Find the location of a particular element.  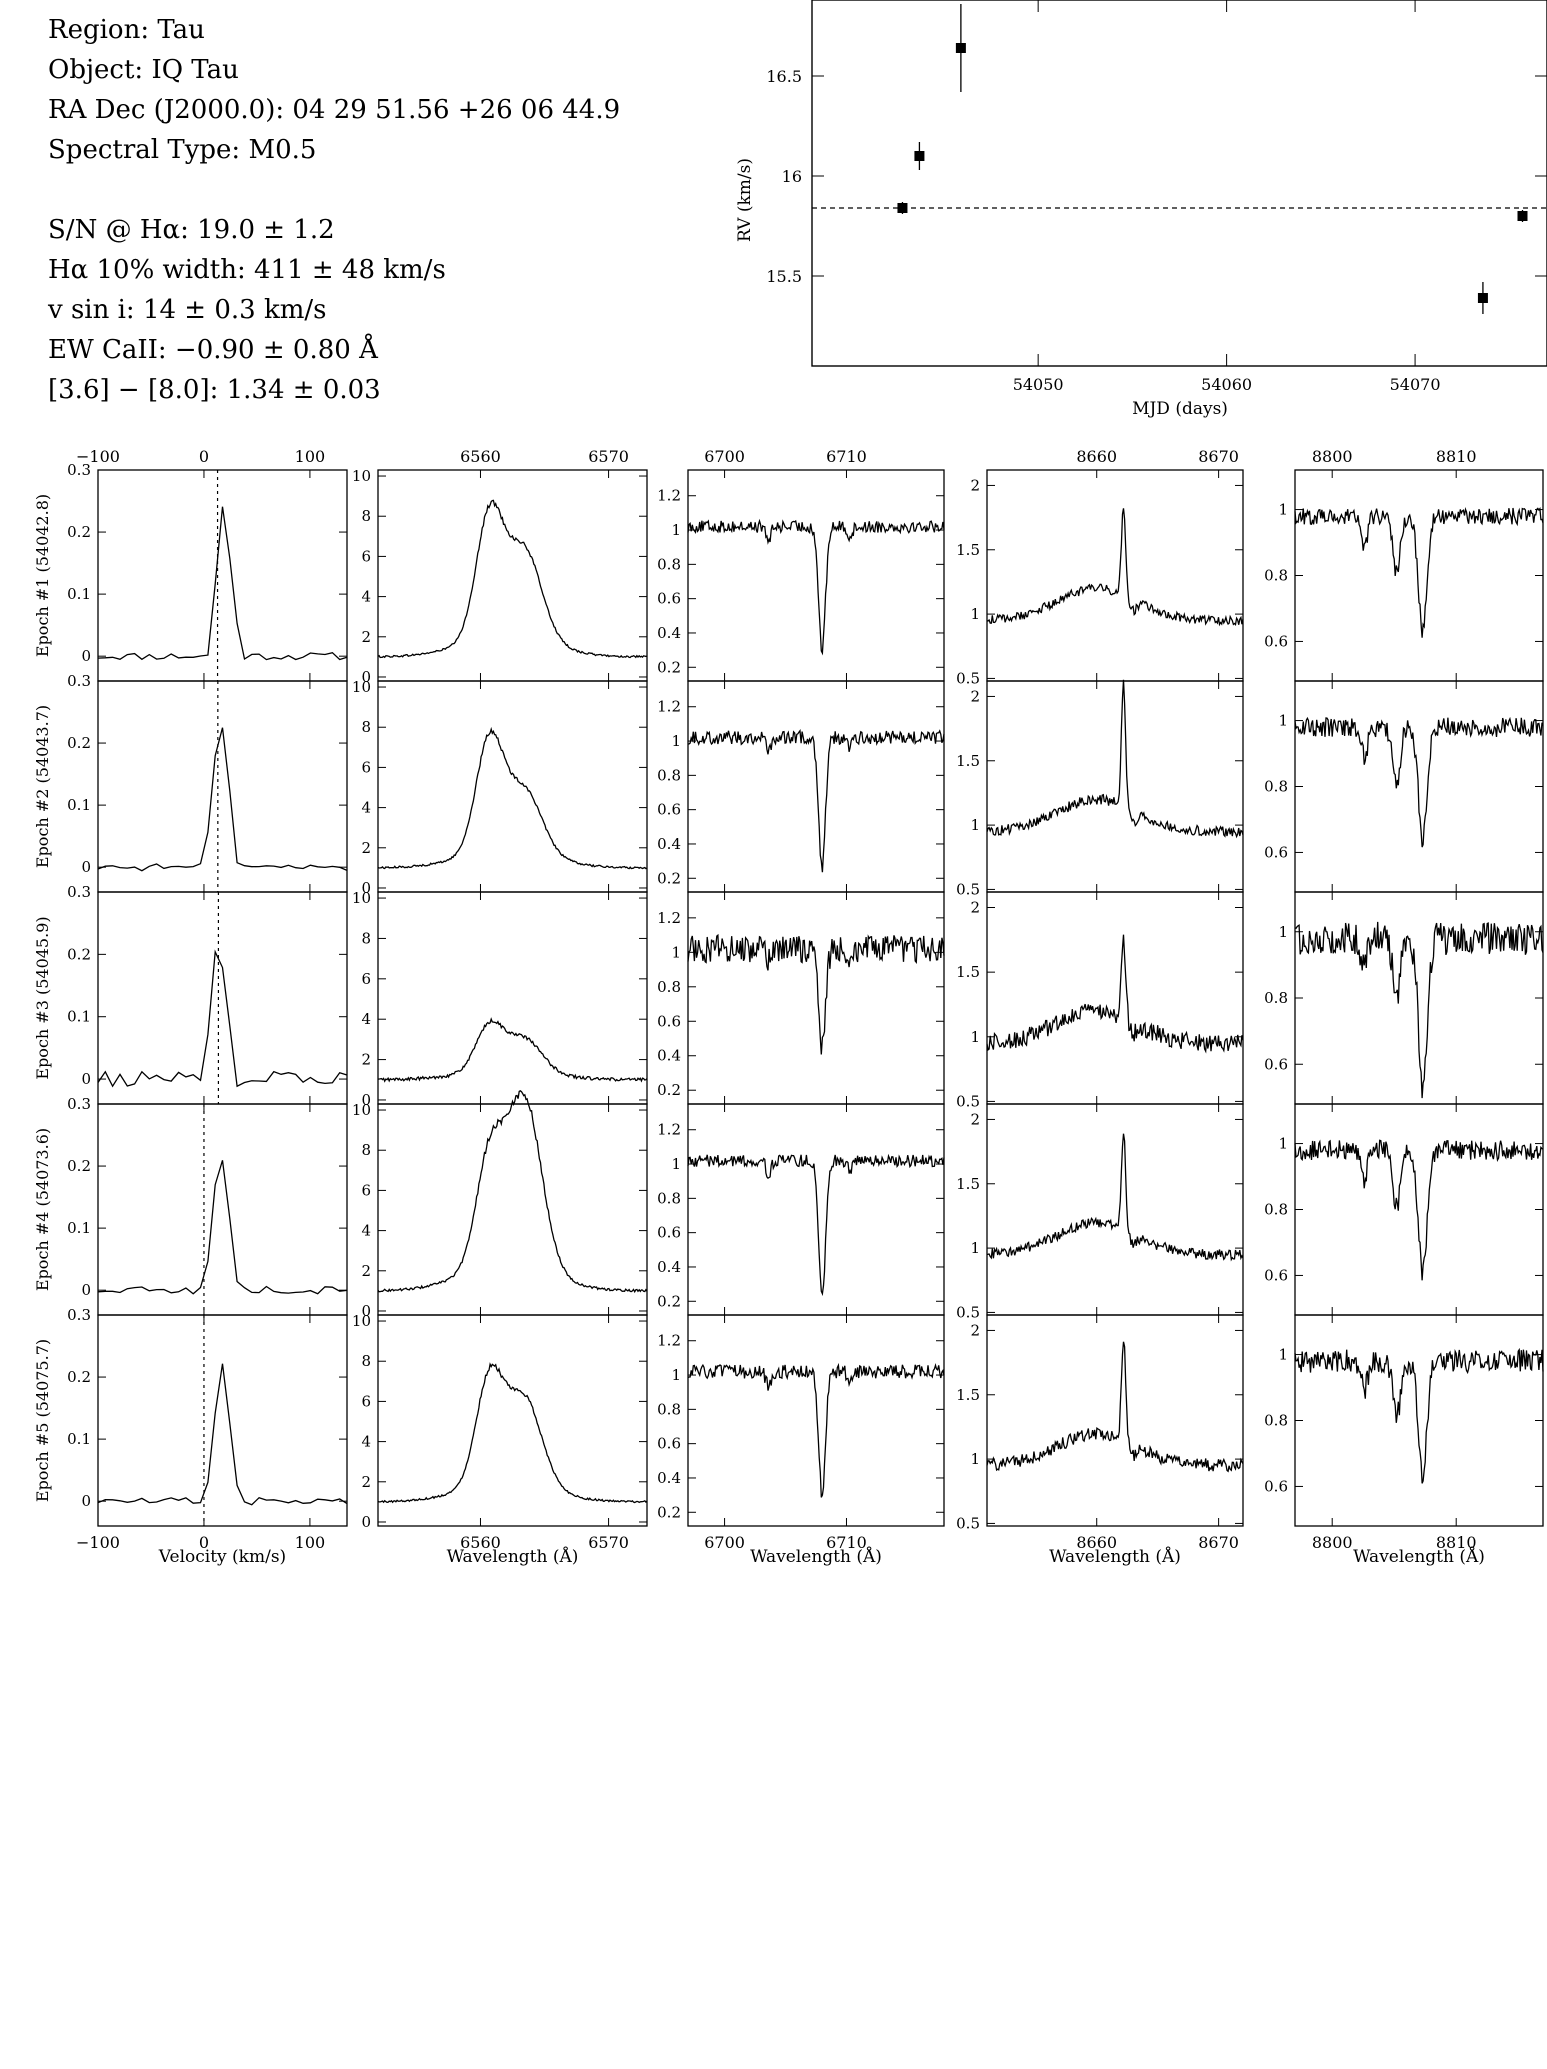

rv-x-tick-label: 54050 is located at coordinates (1038, 384).